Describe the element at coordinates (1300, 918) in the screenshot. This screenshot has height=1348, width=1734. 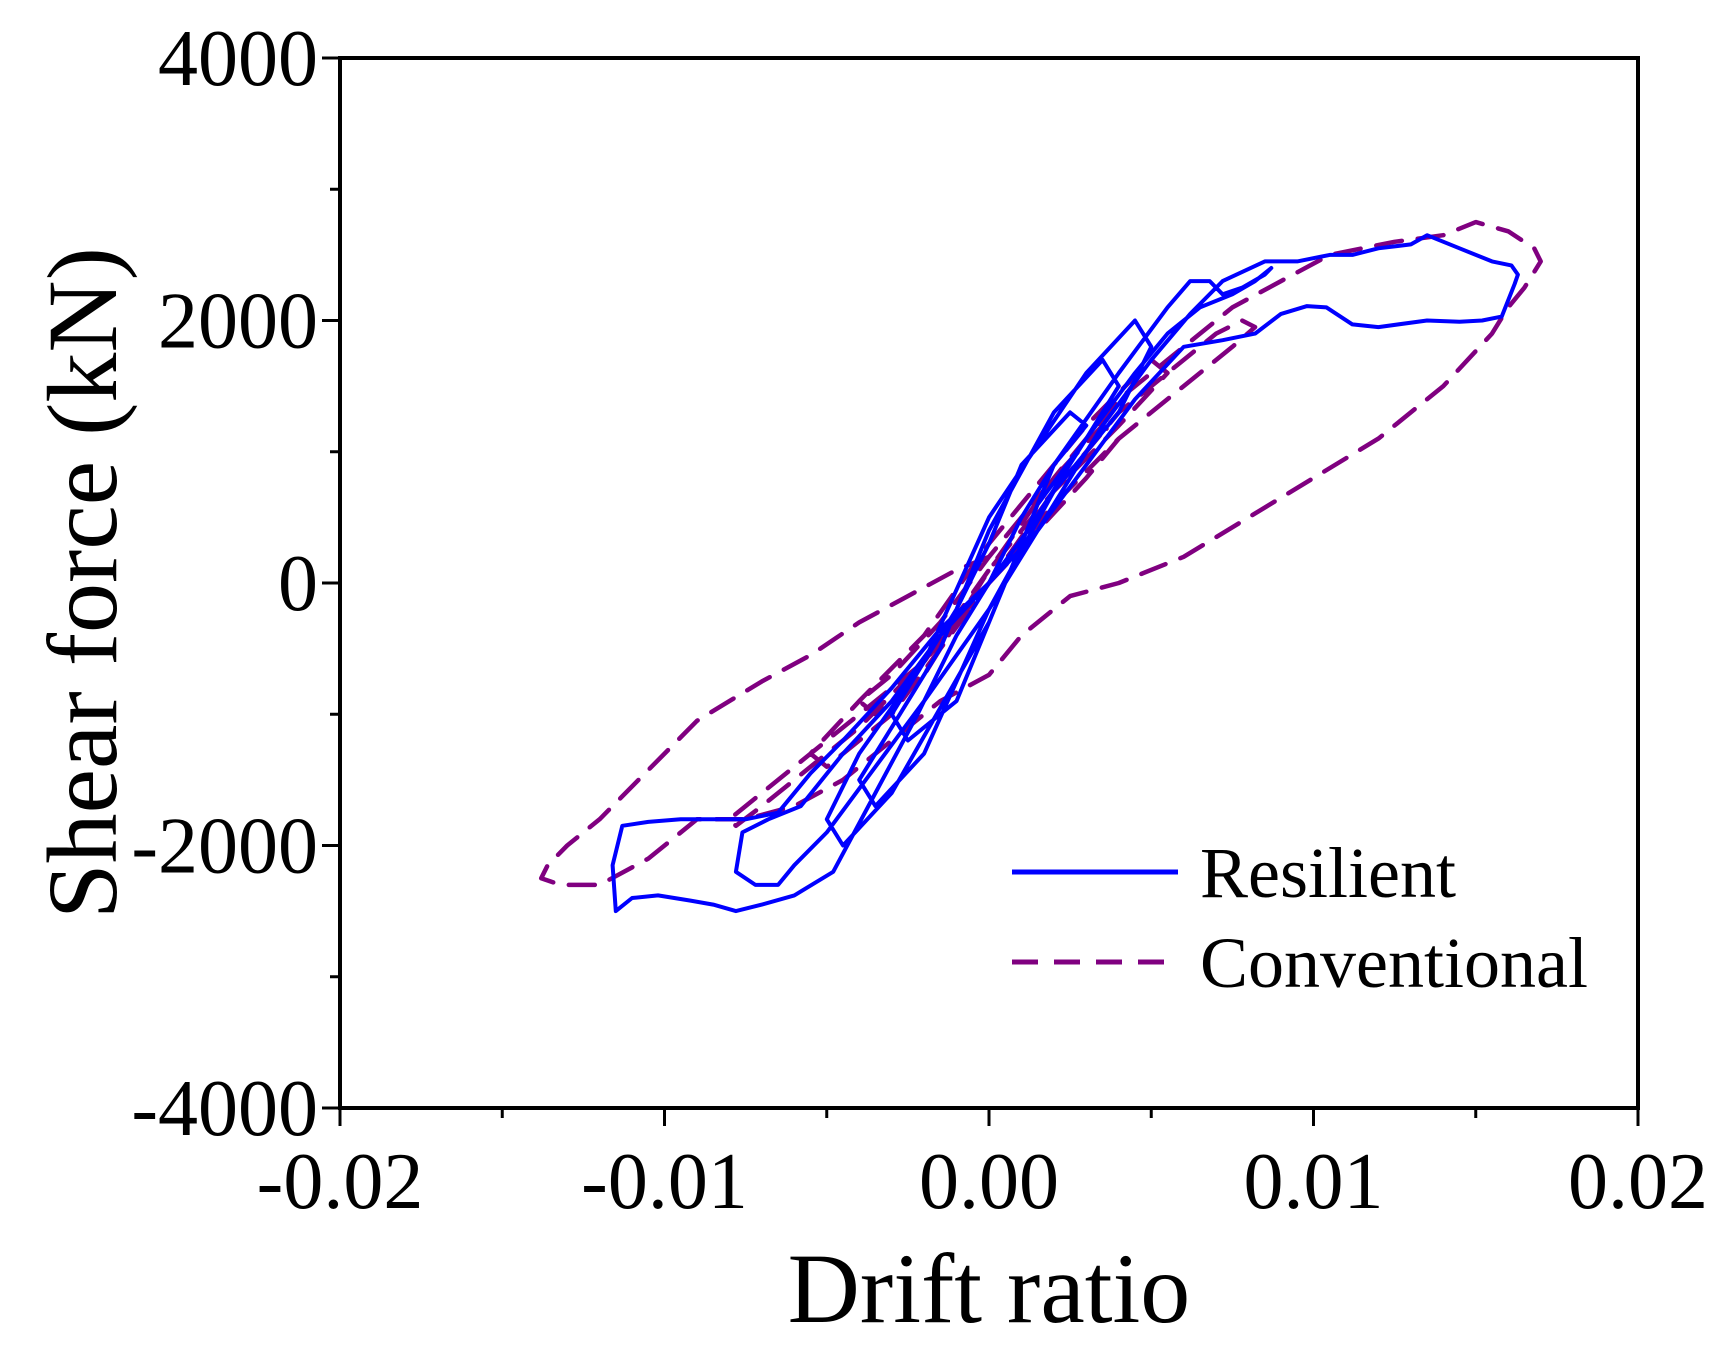
I see `legend: Resilient Conventional` at that location.